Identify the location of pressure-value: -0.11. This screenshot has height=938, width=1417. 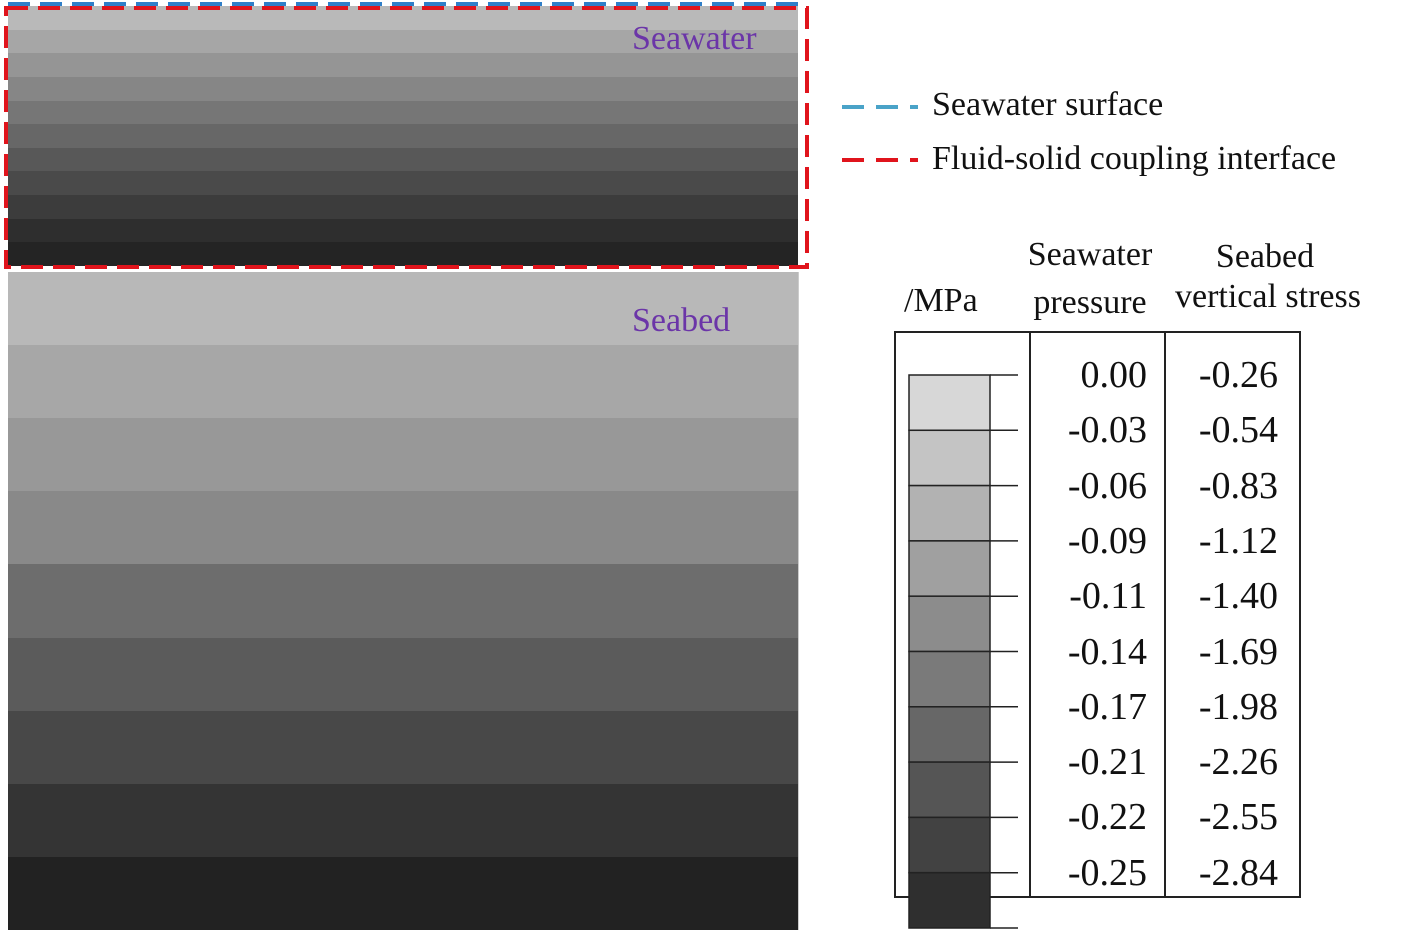
(1108, 596).